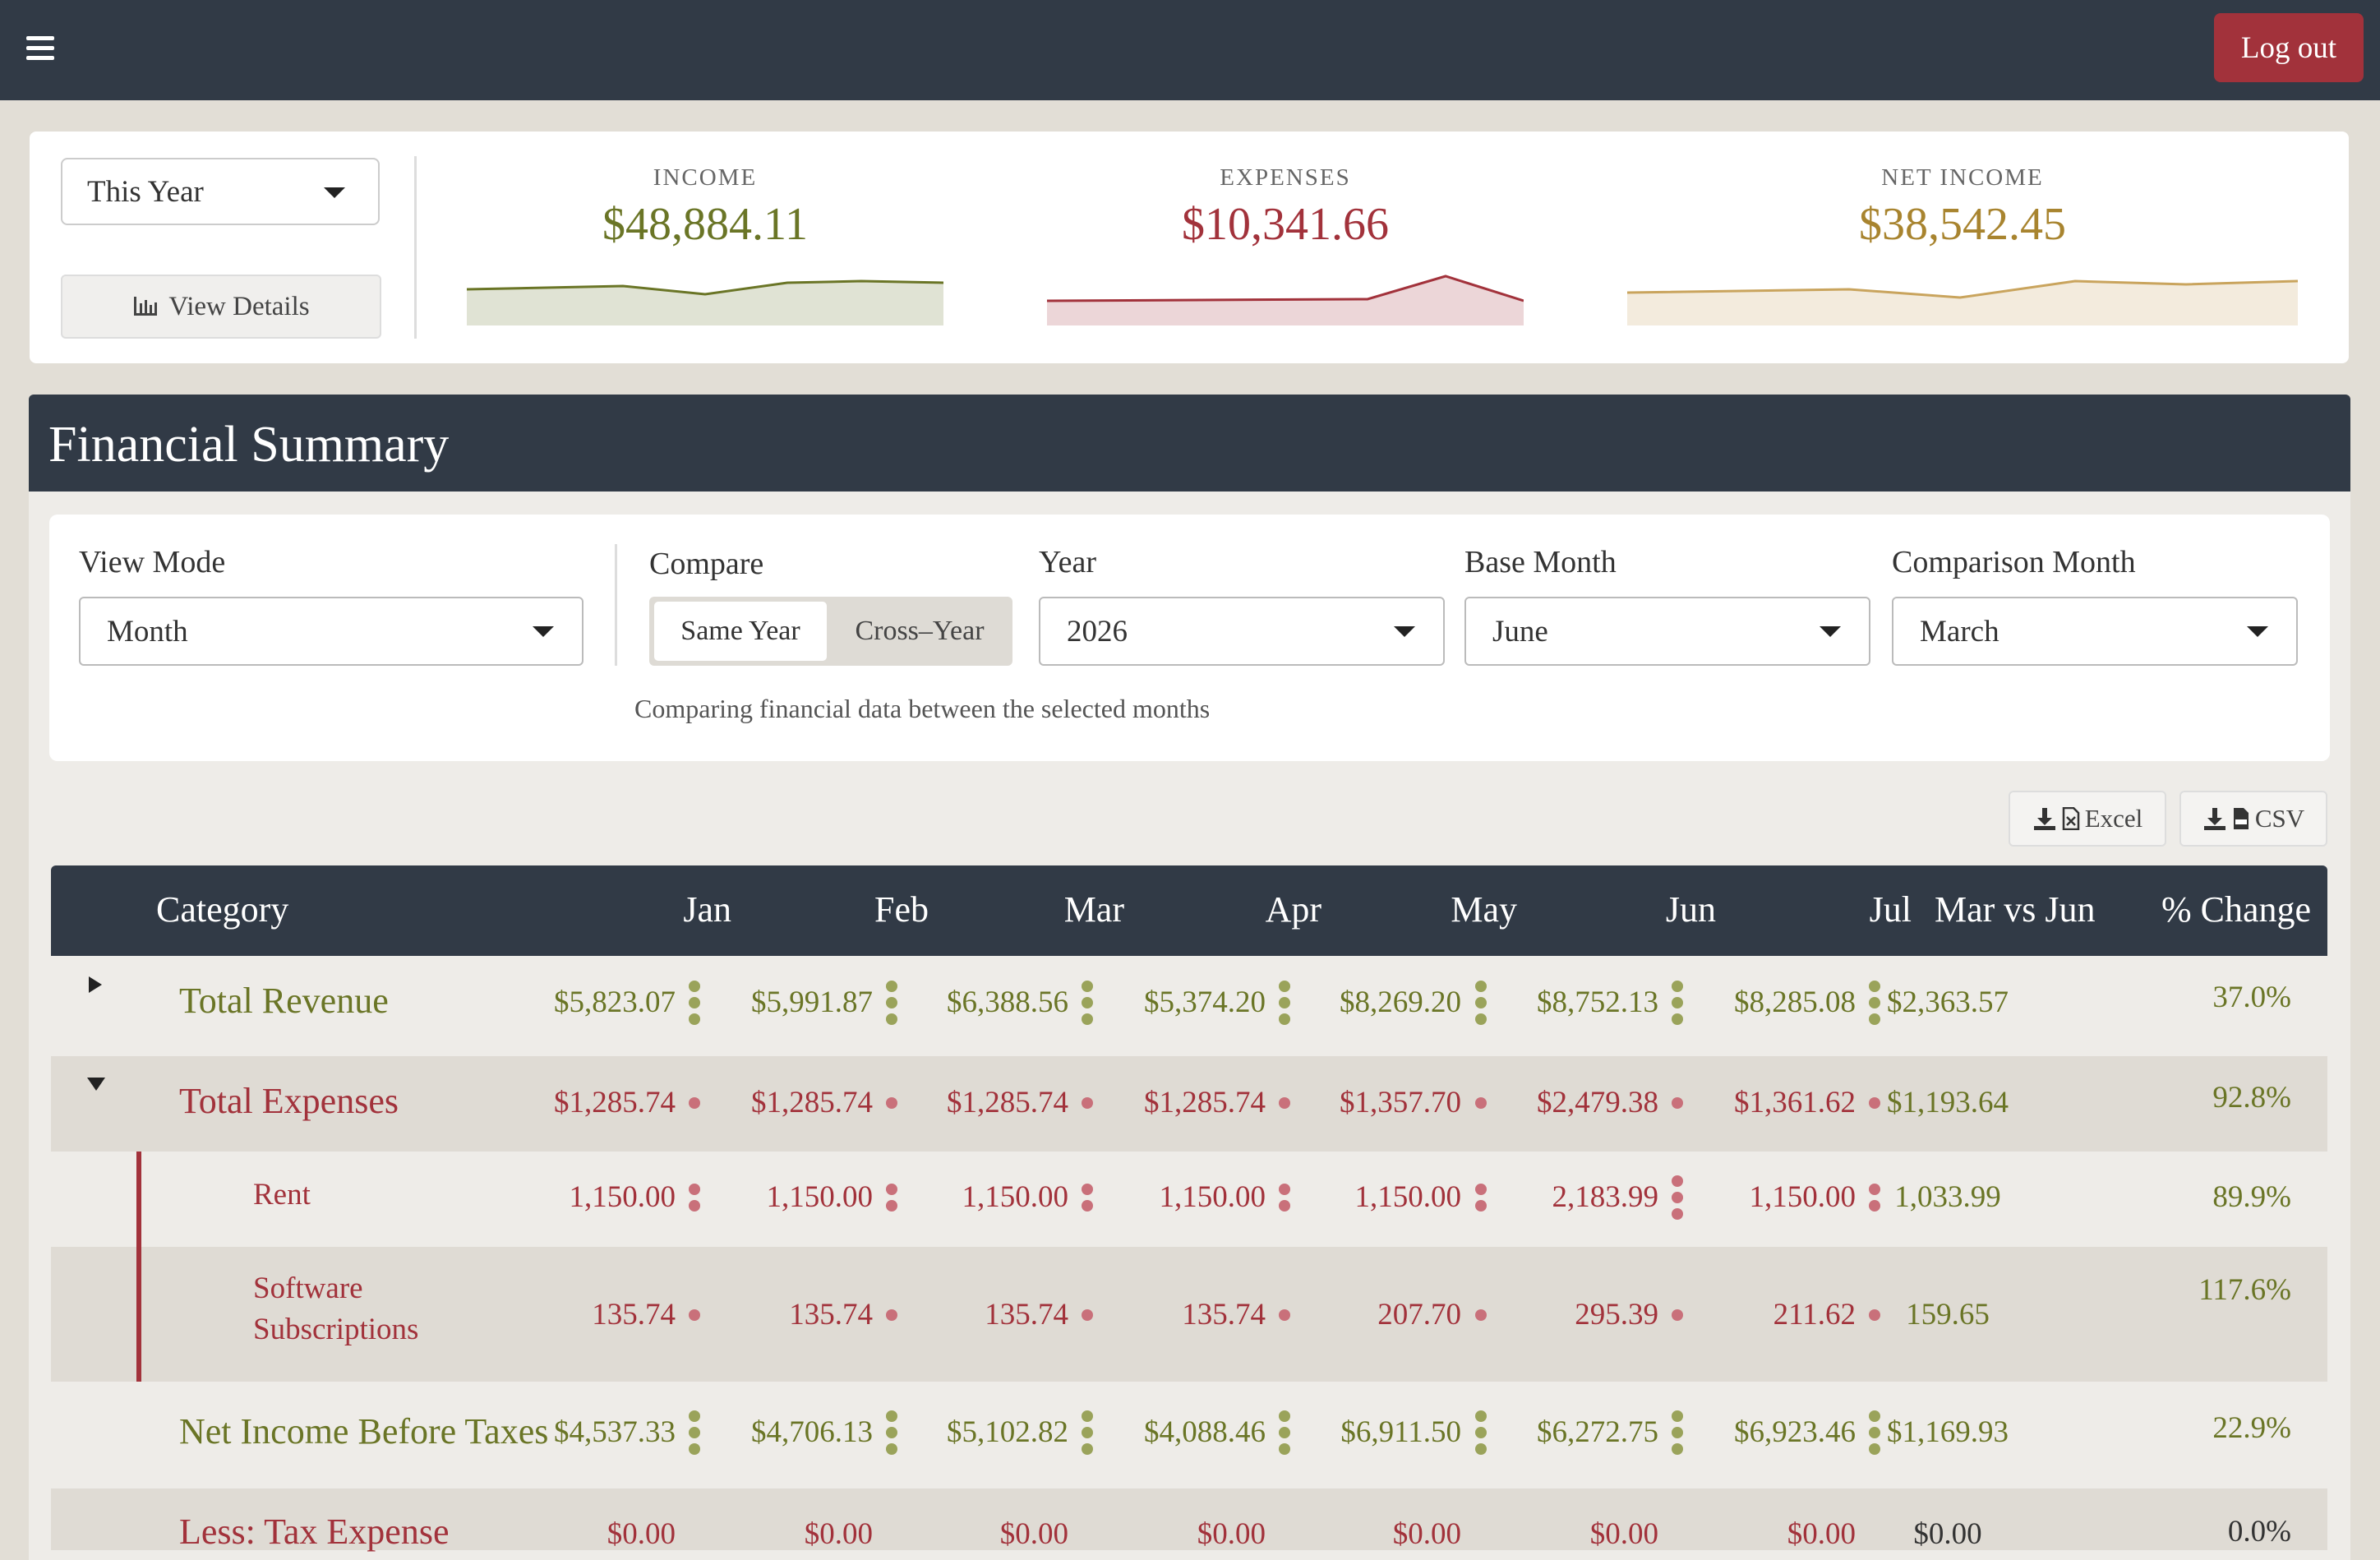  I want to click on col-header-category: Category, so click(222, 909).